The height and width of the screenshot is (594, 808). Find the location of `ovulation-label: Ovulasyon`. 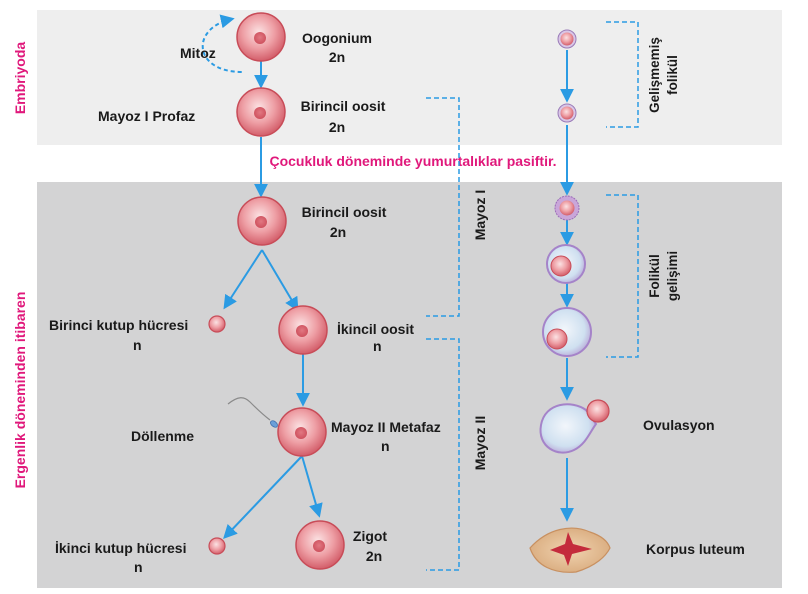

ovulation-label: Ovulasyon is located at coordinates (679, 425).